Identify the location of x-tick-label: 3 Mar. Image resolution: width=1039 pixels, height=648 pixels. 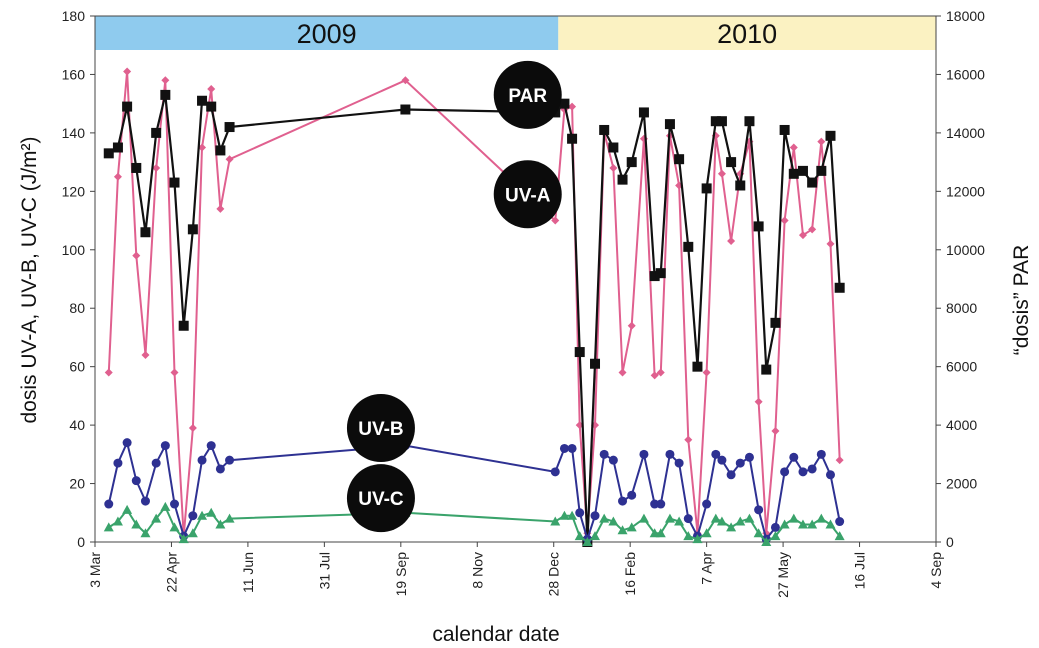
(95, 570).